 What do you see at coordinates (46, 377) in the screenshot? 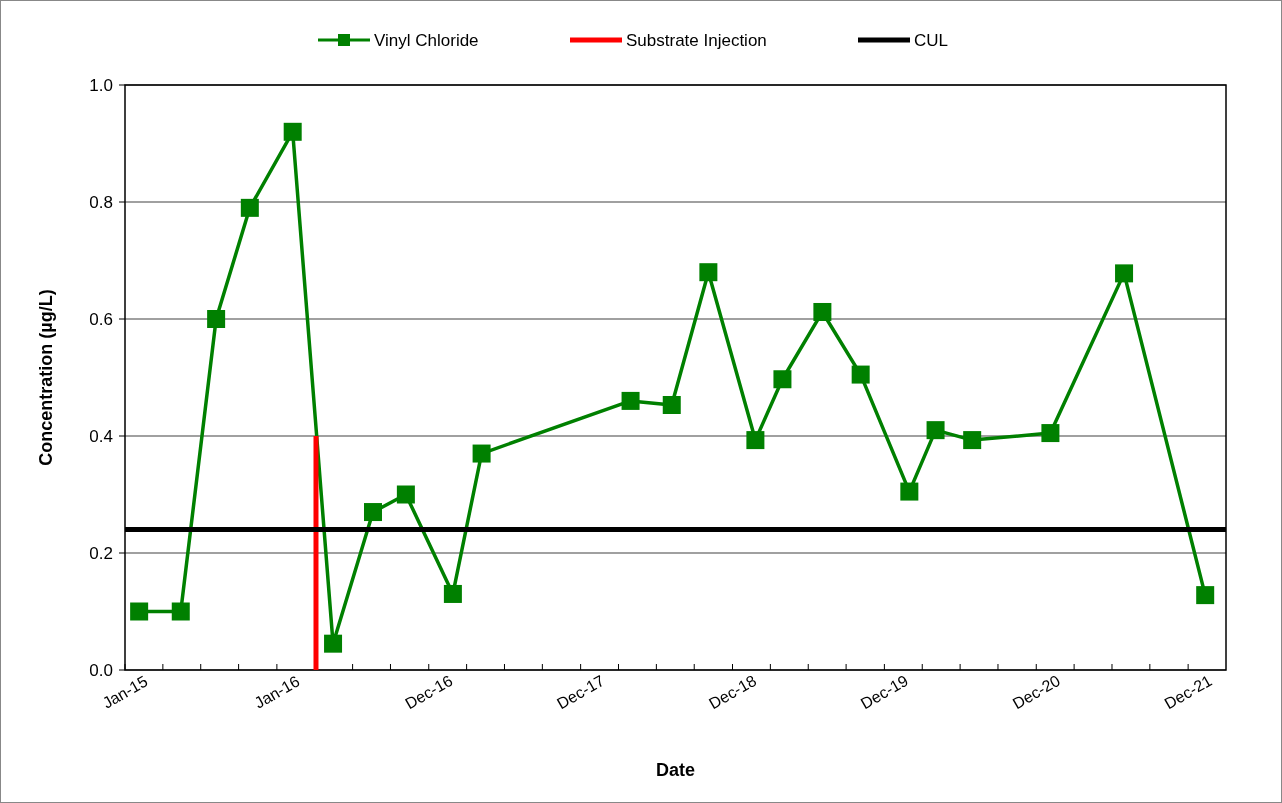
I see `y-axis-title: Concentration (µg/L)` at bounding box center [46, 377].